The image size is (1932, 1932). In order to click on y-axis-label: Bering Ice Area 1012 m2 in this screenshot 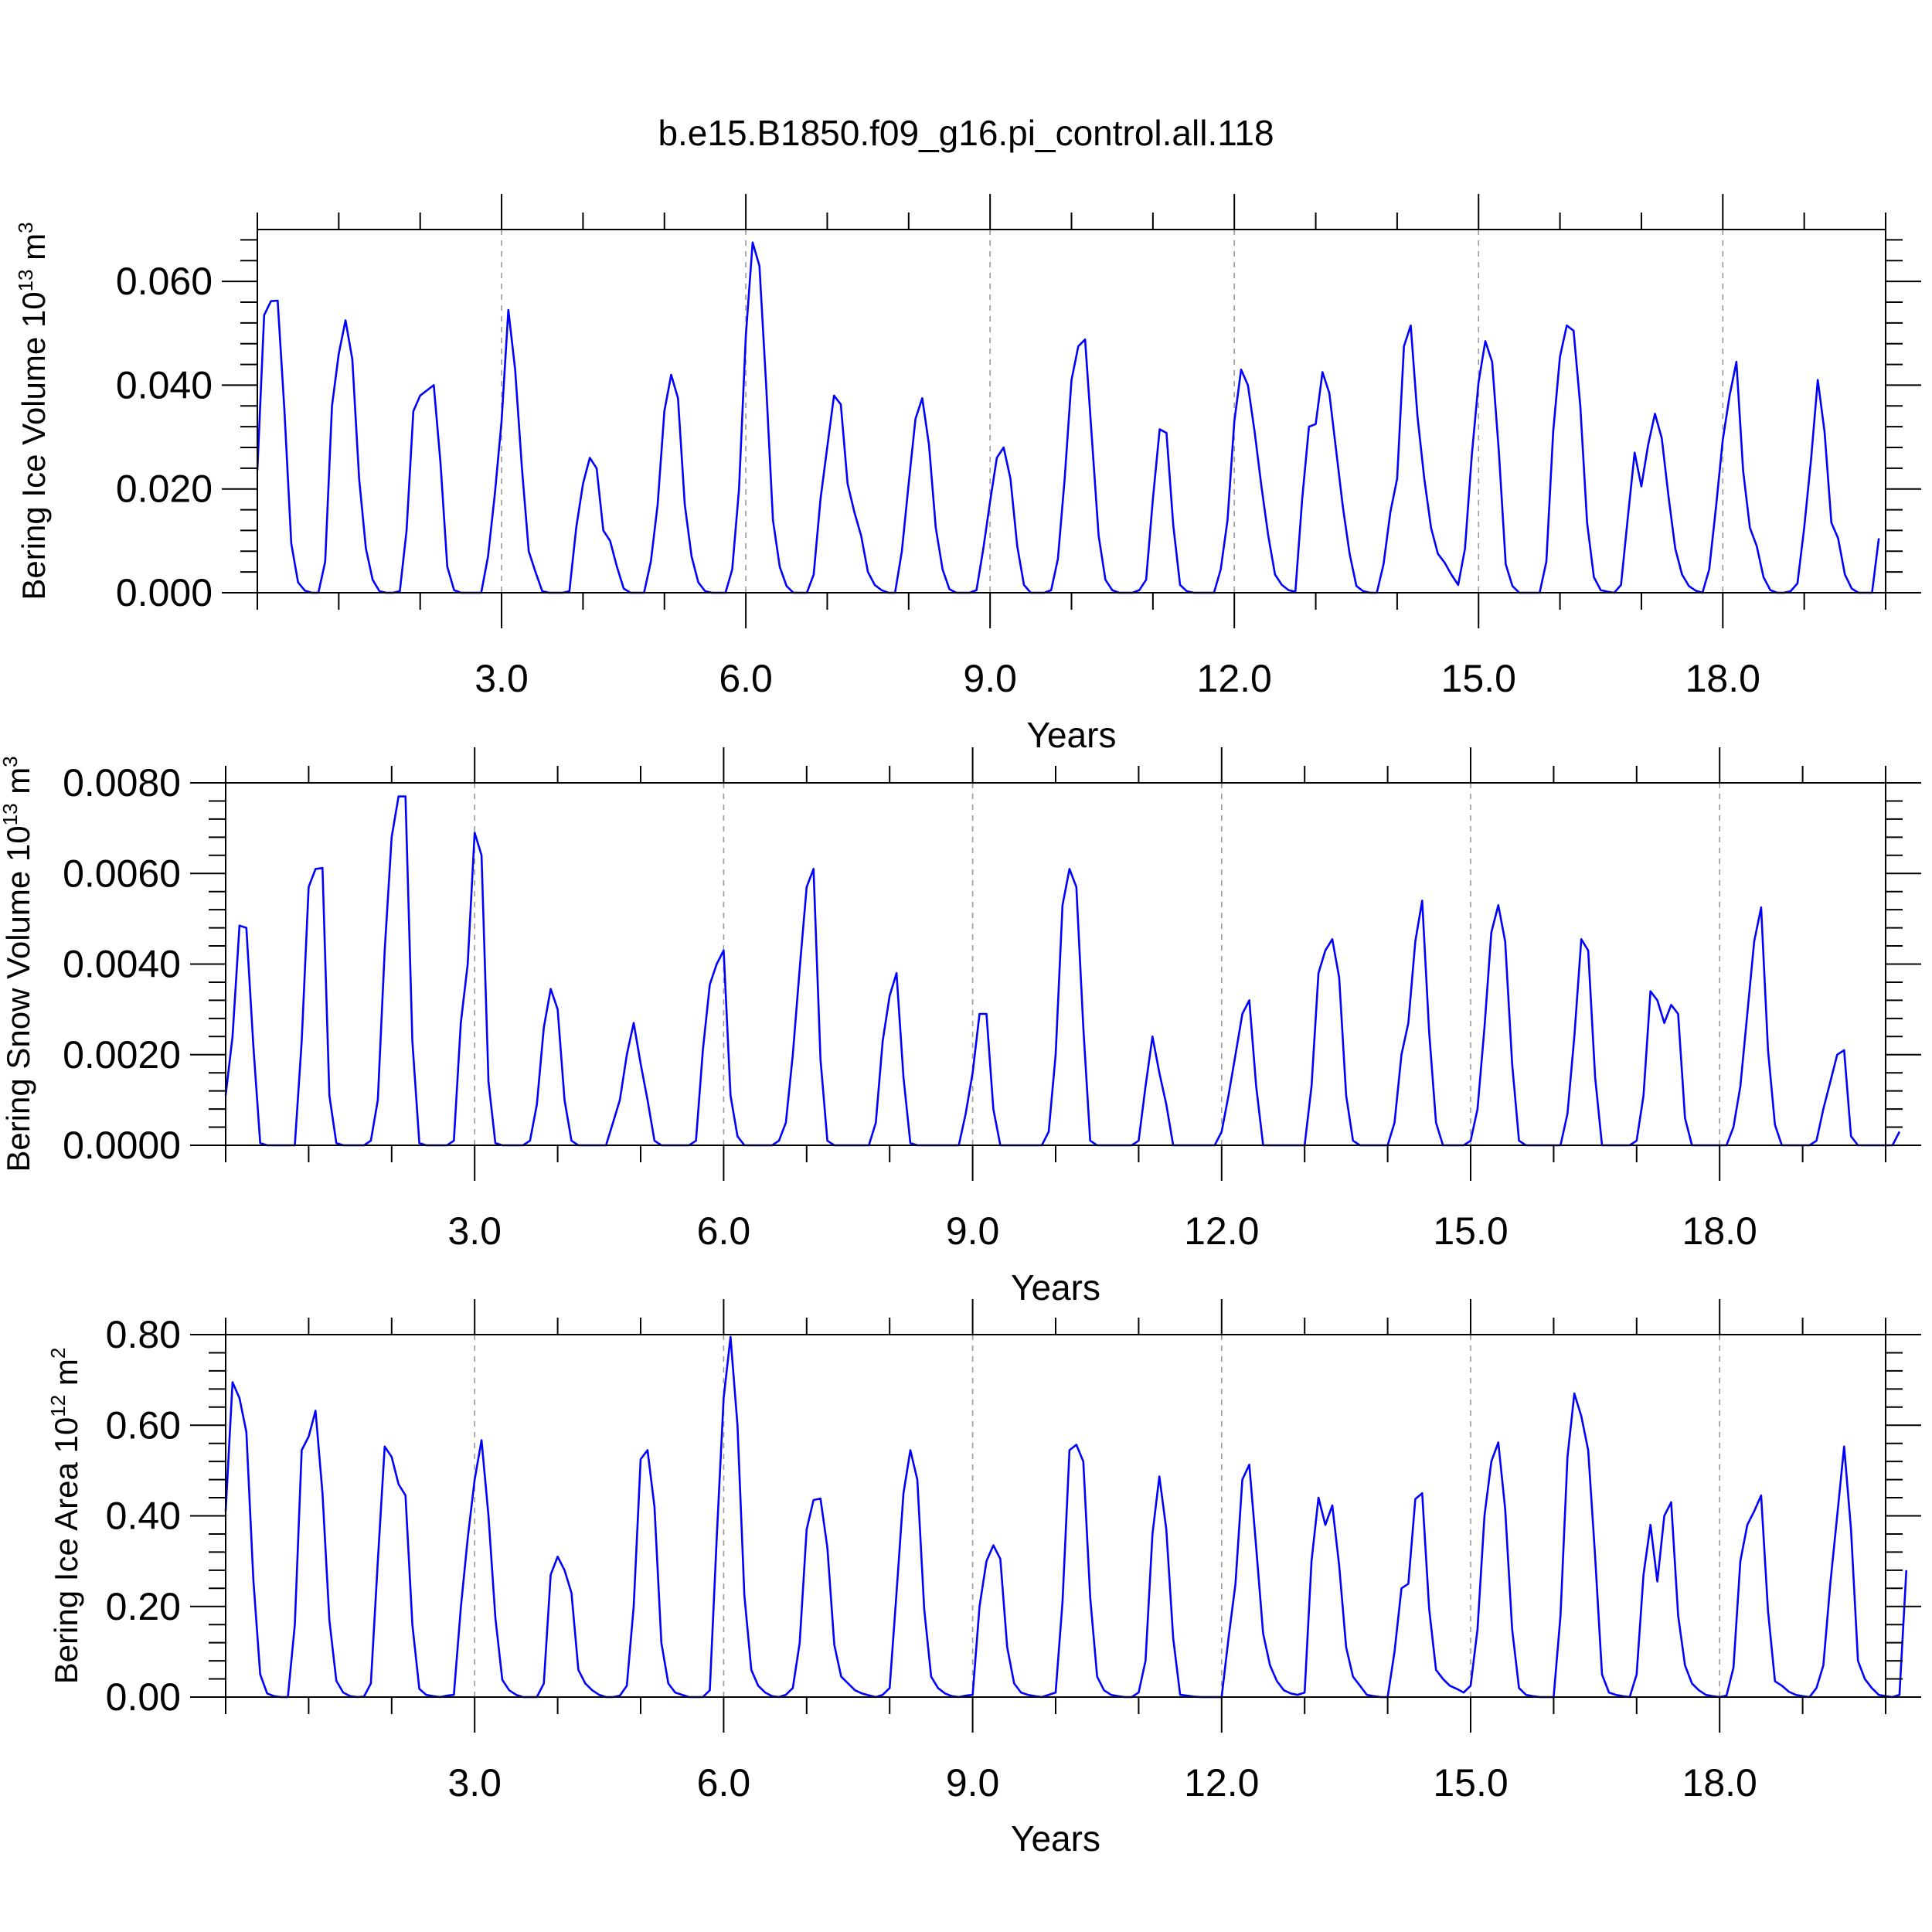, I will do `click(65, 1517)`.